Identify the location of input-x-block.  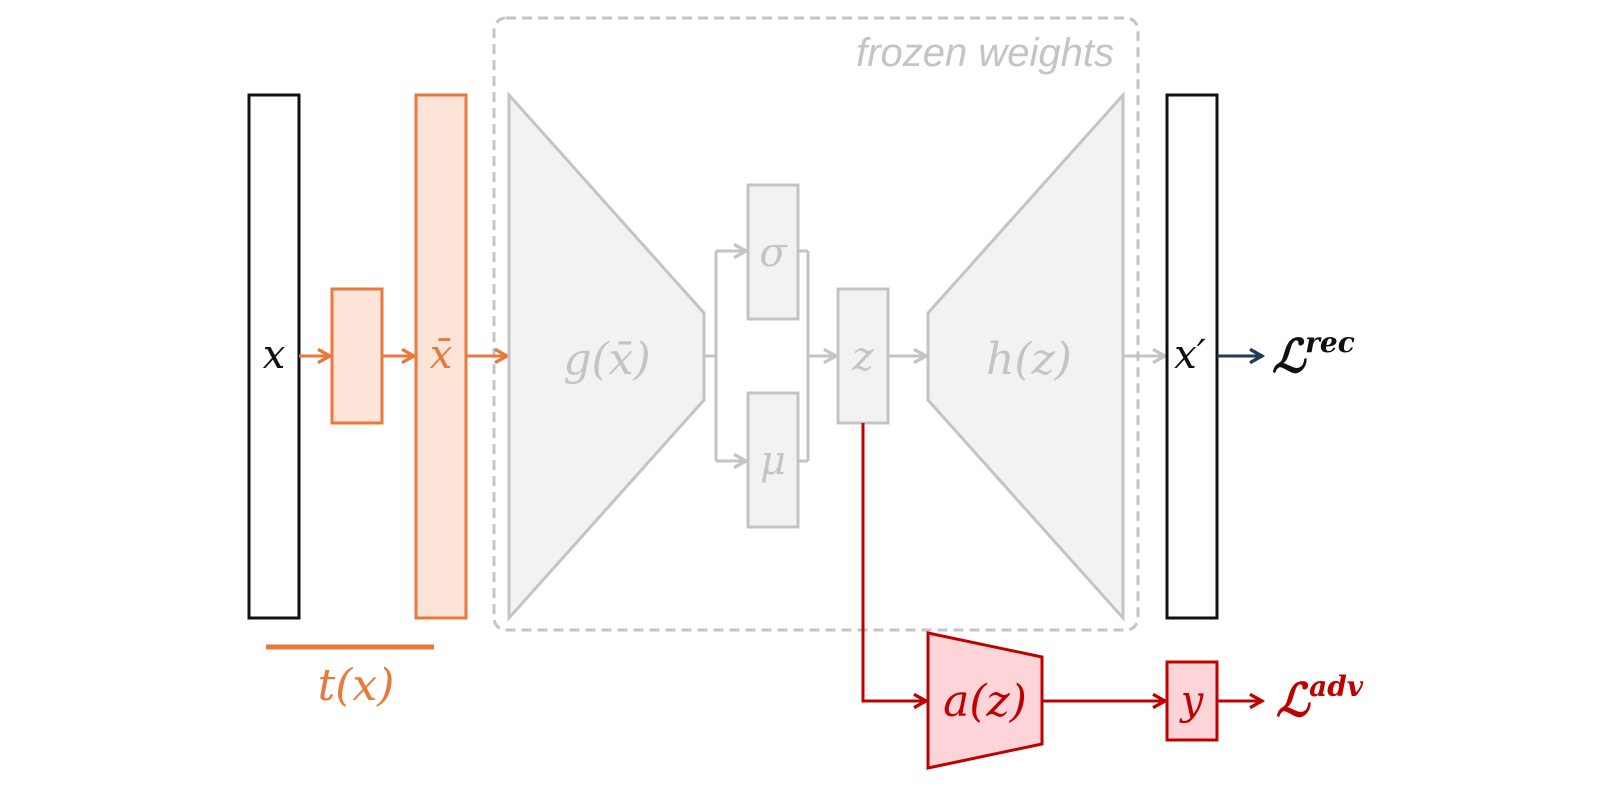
(274, 356).